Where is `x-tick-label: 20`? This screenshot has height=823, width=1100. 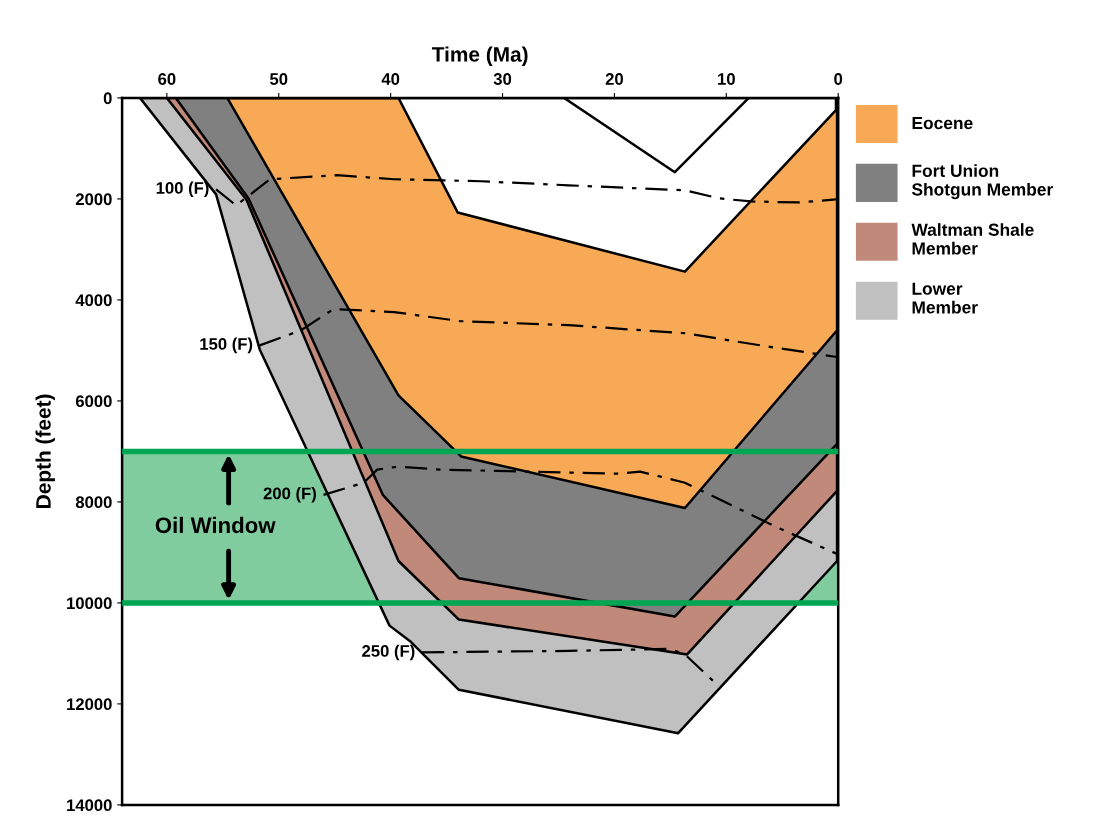
x-tick-label: 20 is located at coordinates (614, 79).